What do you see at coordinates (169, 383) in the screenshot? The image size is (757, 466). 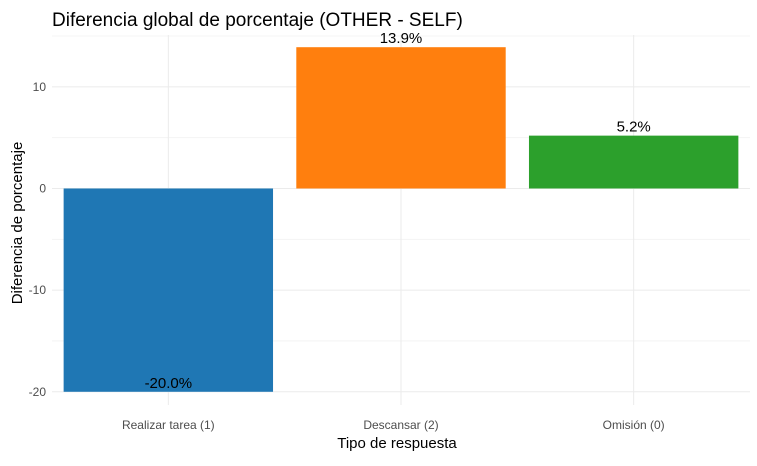 I see `bar-value-label: -20.0%` at bounding box center [169, 383].